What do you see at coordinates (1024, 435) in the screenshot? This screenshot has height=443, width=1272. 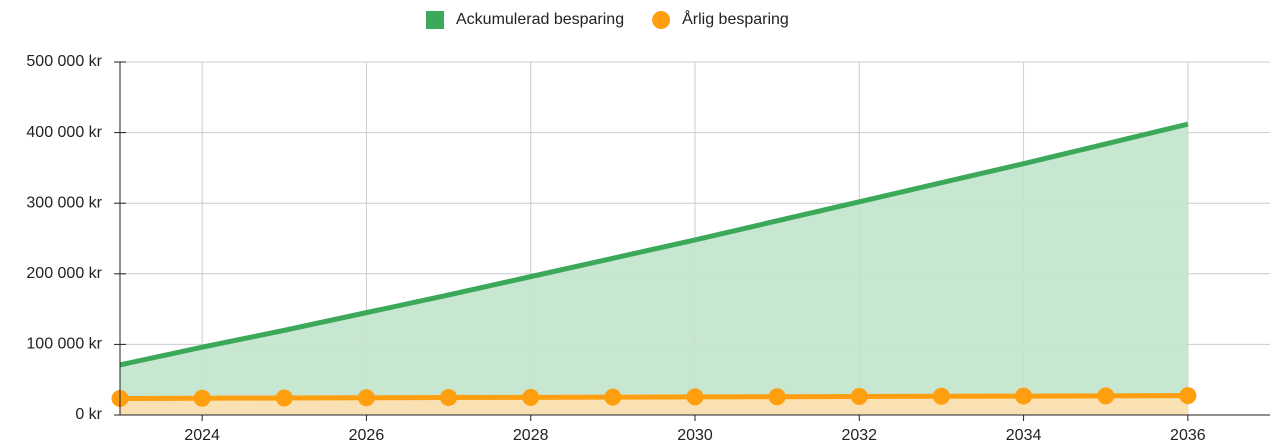 I see `x-tick-label: 2034` at bounding box center [1024, 435].